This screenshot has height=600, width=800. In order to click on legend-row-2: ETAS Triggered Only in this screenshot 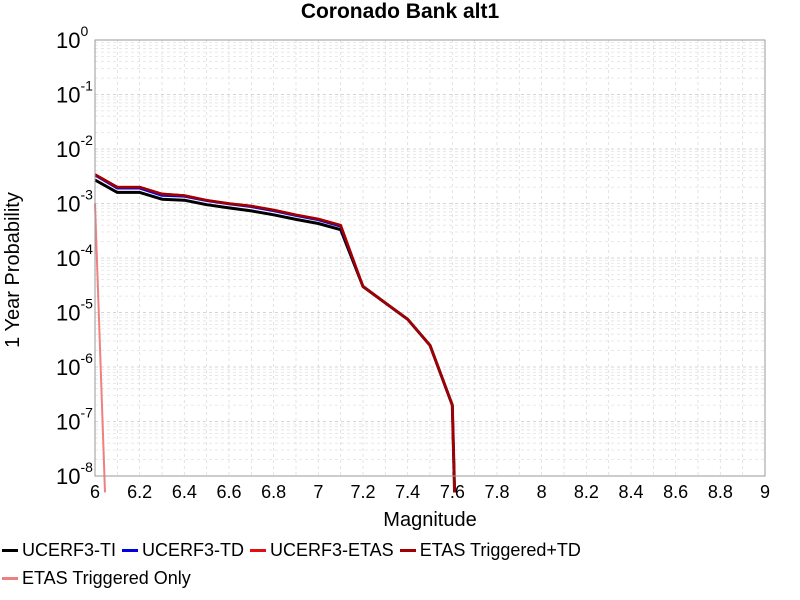, I will do `click(400, 578)`.